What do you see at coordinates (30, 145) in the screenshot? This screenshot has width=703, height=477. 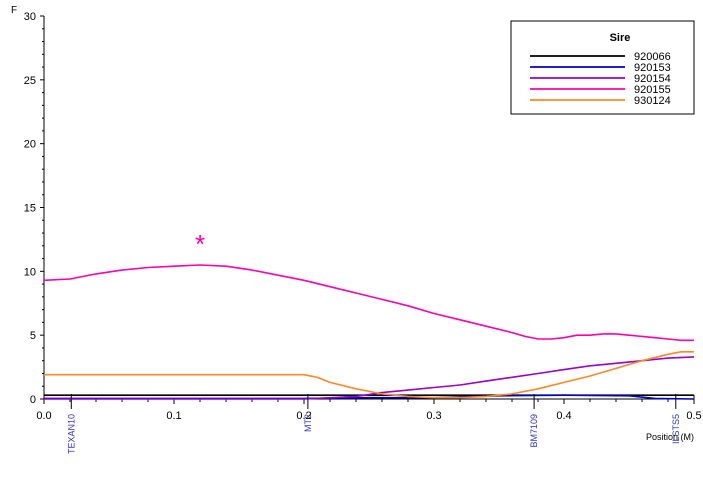 I see `y-tick-label: 20` at bounding box center [30, 145].